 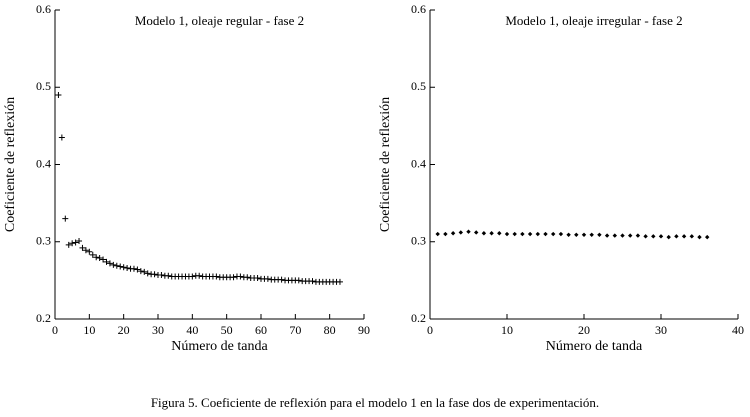 What do you see at coordinates (261, 330) in the screenshot?
I see `x-tick-label: 60` at bounding box center [261, 330].